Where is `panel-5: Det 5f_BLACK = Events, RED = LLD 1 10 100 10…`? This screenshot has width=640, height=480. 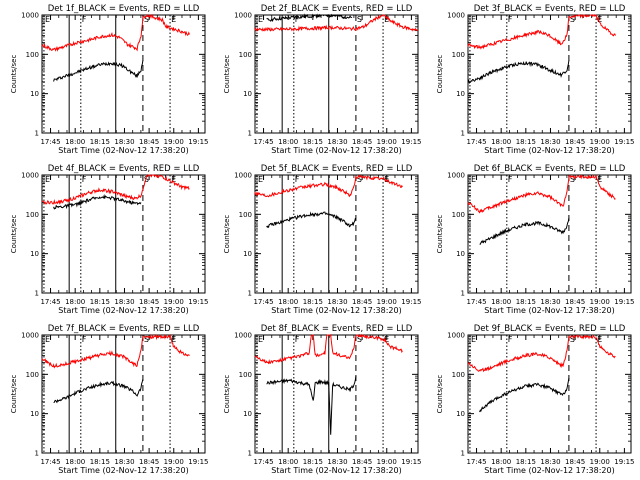 panel-5: Det 5f_BLACK = Events, RED = LLD 1 10 100 10… is located at coordinates (322, 239).